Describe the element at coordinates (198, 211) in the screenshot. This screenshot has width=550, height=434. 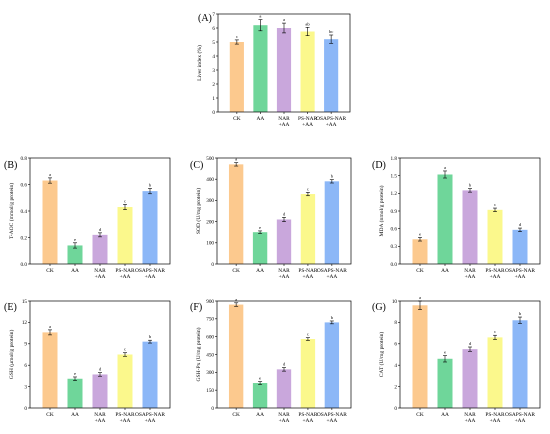
I see `y-axis-title: SOD (U/mg protein)` at that location.